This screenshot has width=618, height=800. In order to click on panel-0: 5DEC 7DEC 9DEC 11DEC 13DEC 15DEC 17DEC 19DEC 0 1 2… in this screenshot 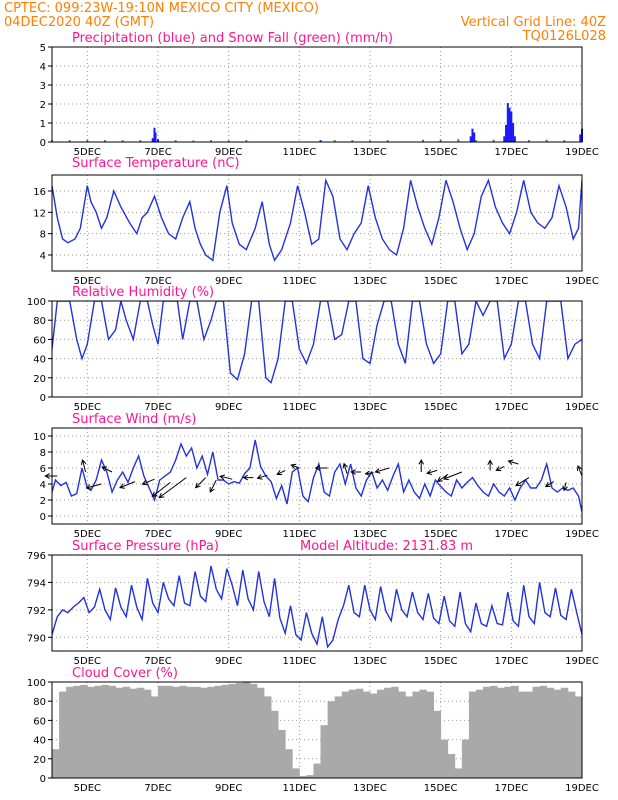, I will do `click(319, 100)`.